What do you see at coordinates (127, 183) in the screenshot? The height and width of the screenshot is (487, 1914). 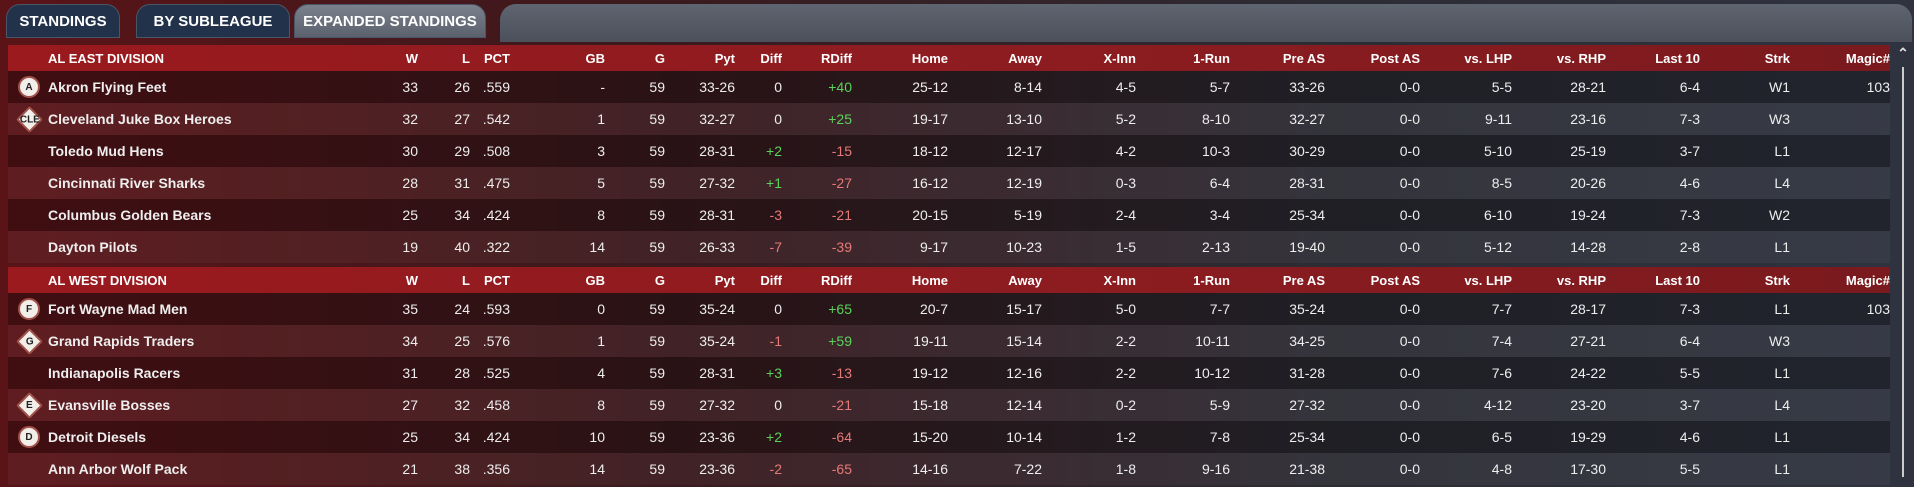 I see `team-name: Cincinnati River Sharks` at bounding box center [127, 183].